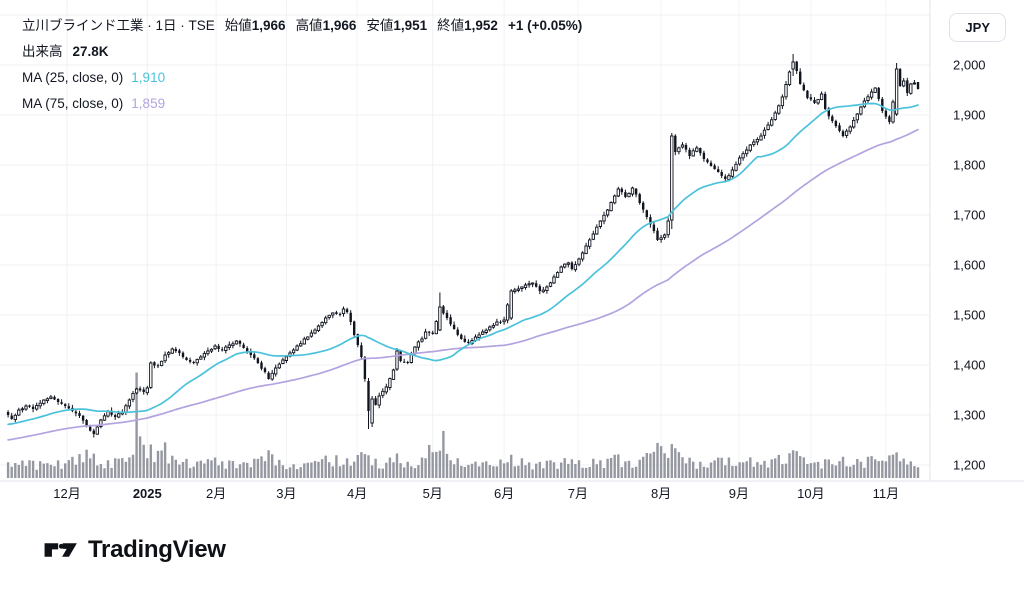  I want to click on time-tick-label: 2月, so click(216, 493).